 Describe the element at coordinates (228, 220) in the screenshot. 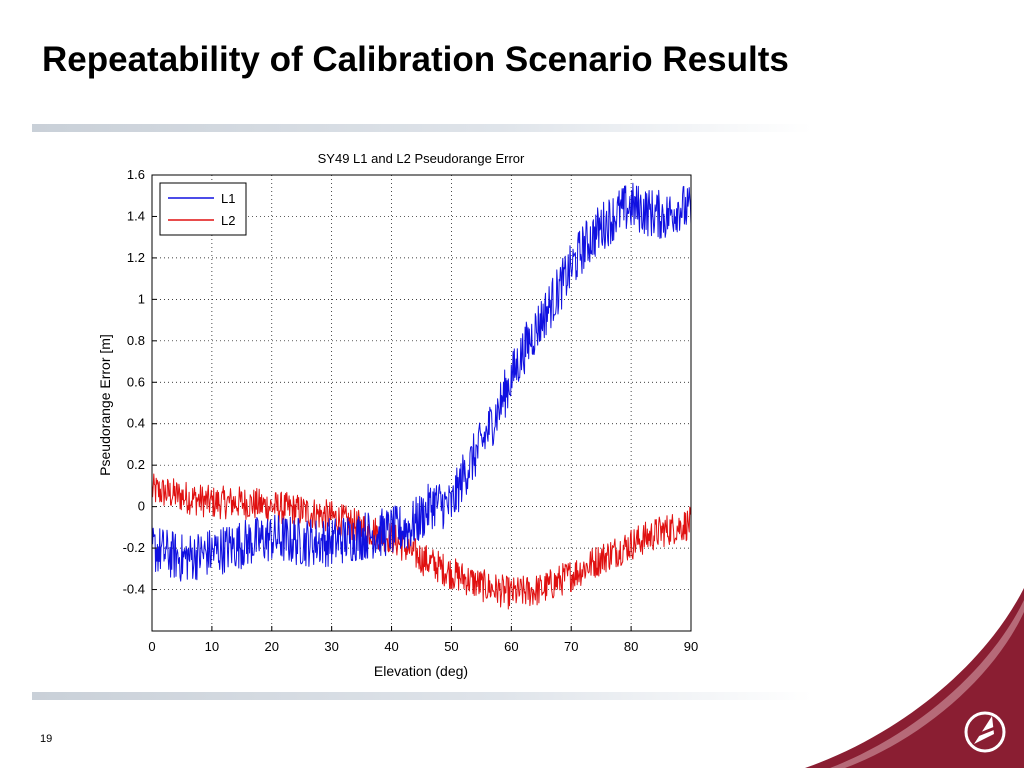

I see `legend-label-l2: L2` at that location.